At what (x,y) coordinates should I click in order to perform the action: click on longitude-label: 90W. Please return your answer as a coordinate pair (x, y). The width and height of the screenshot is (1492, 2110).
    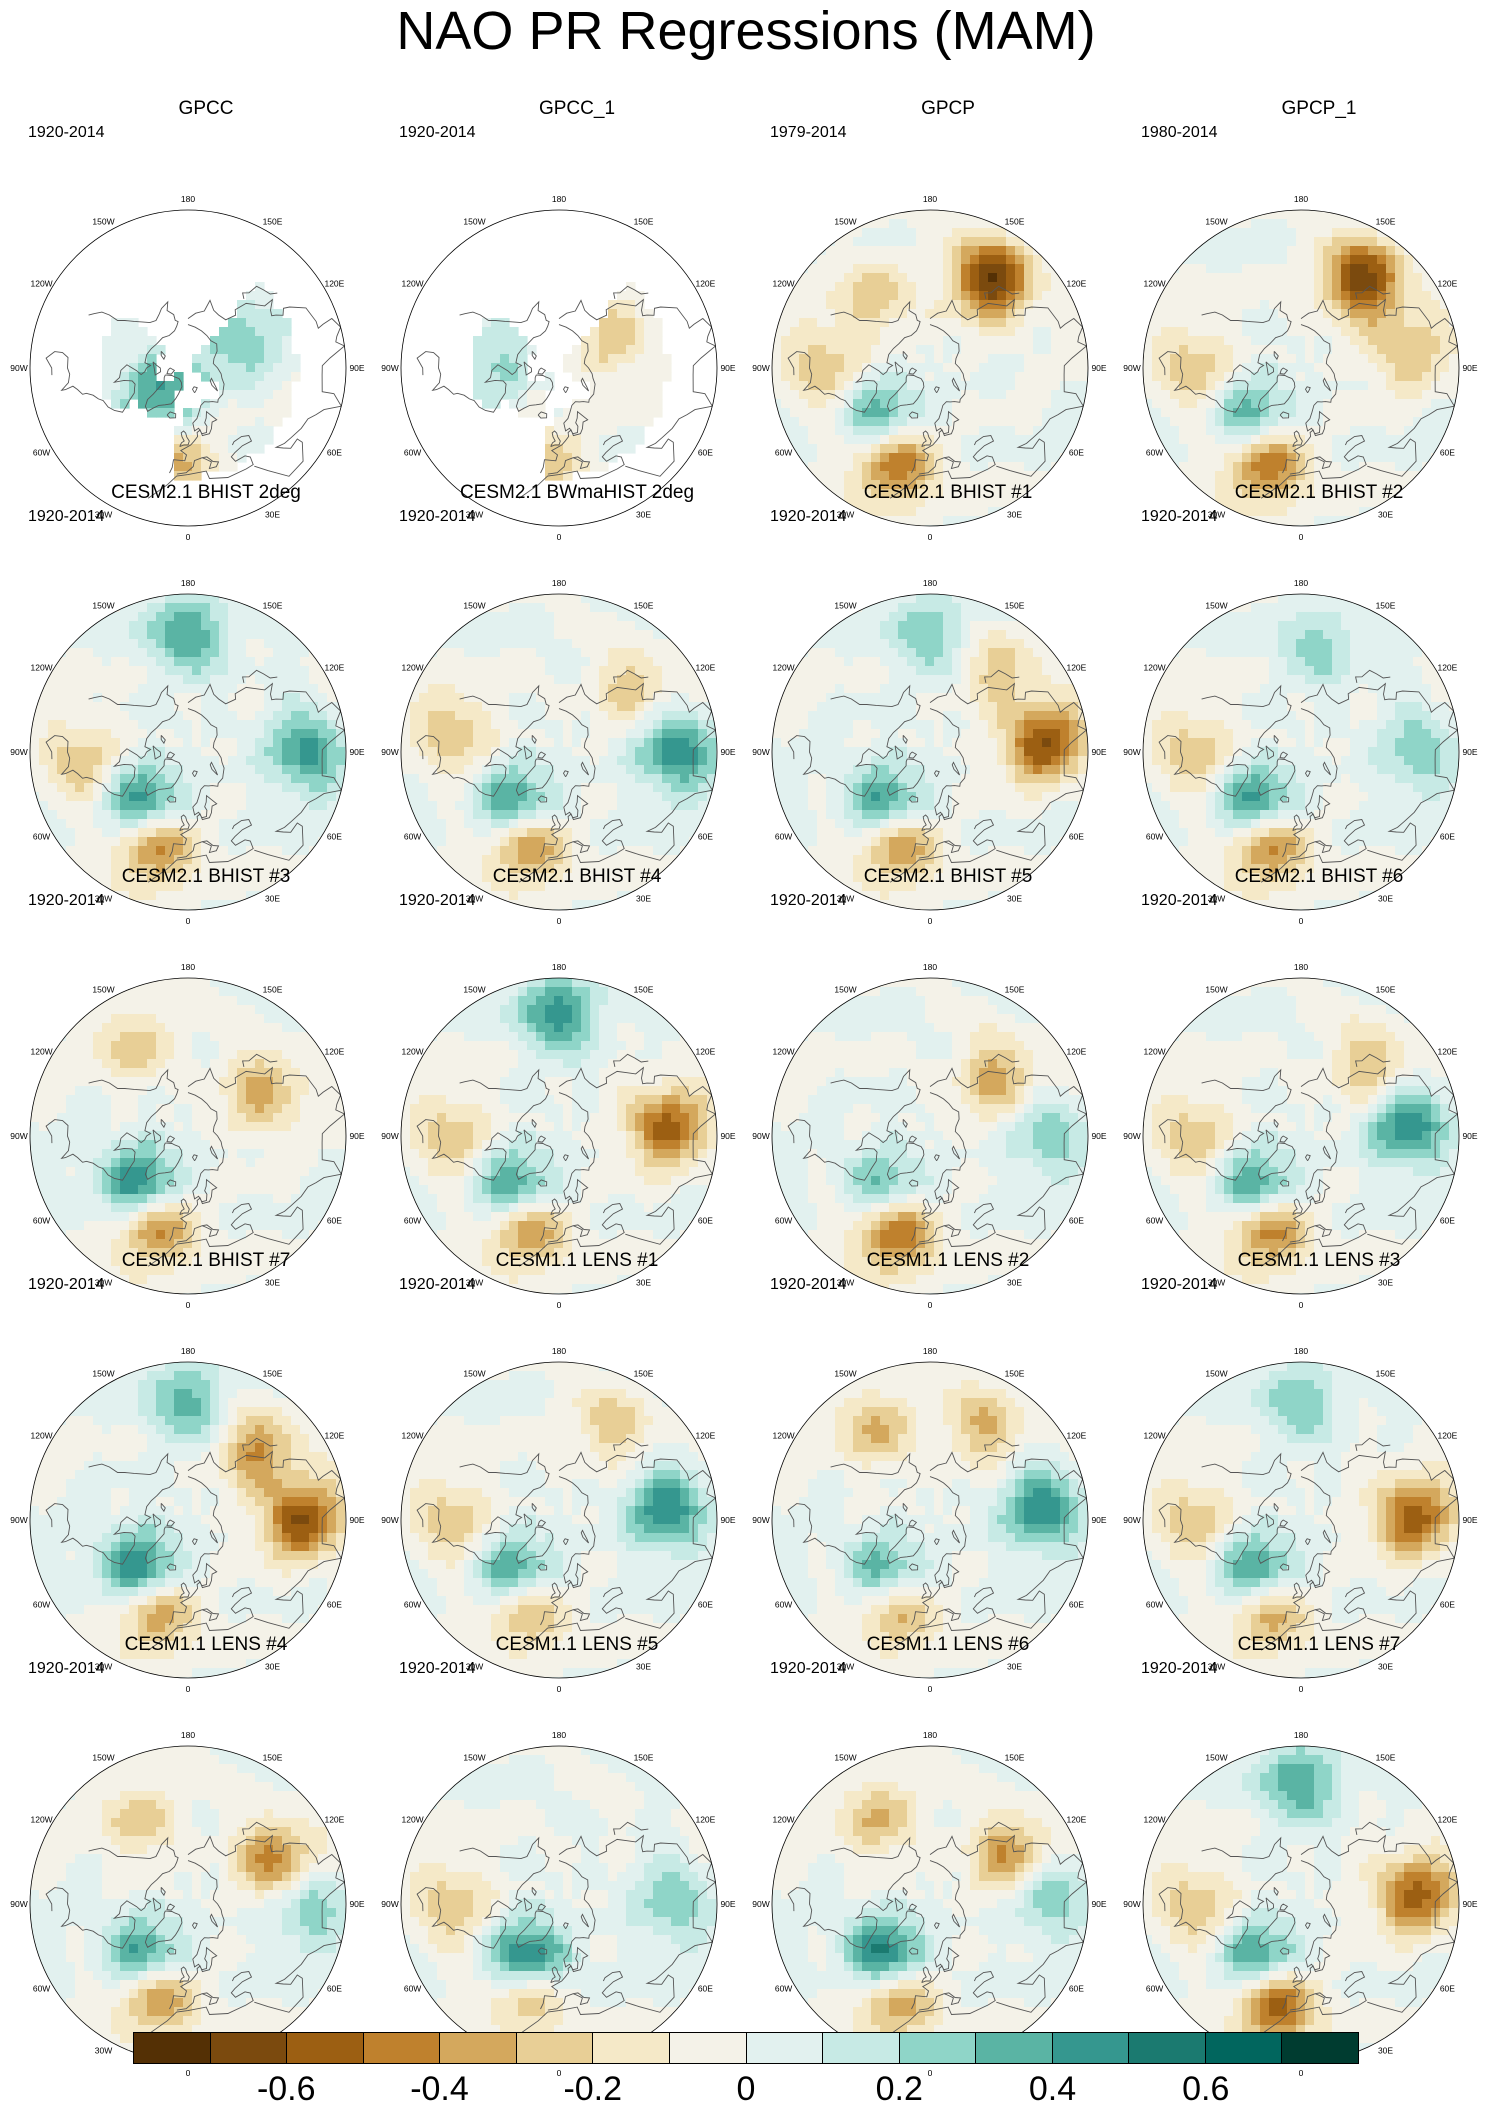
    Looking at the image, I should click on (18, 368).